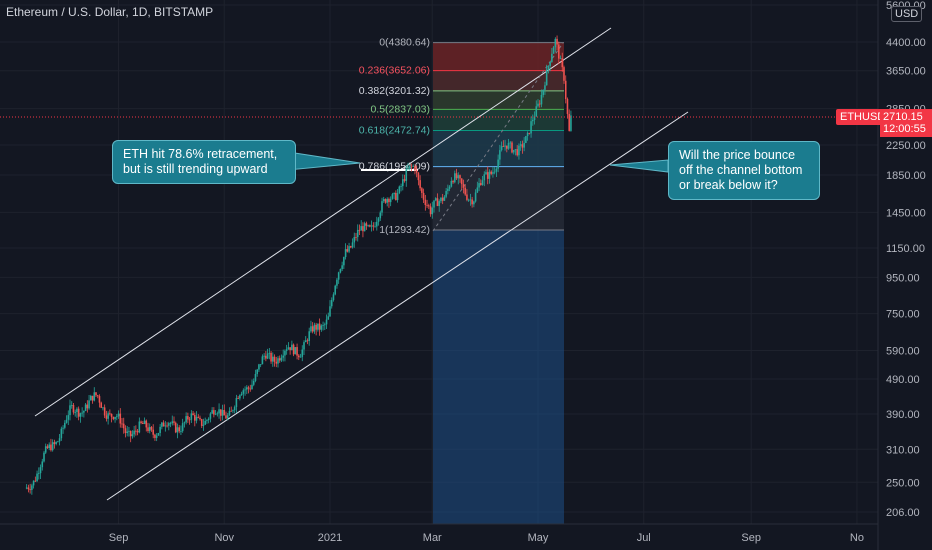 Image resolution: width=932 pixels, height=550 pixels. I want to click on y-tick-label: 310.00, so click(903, 450).